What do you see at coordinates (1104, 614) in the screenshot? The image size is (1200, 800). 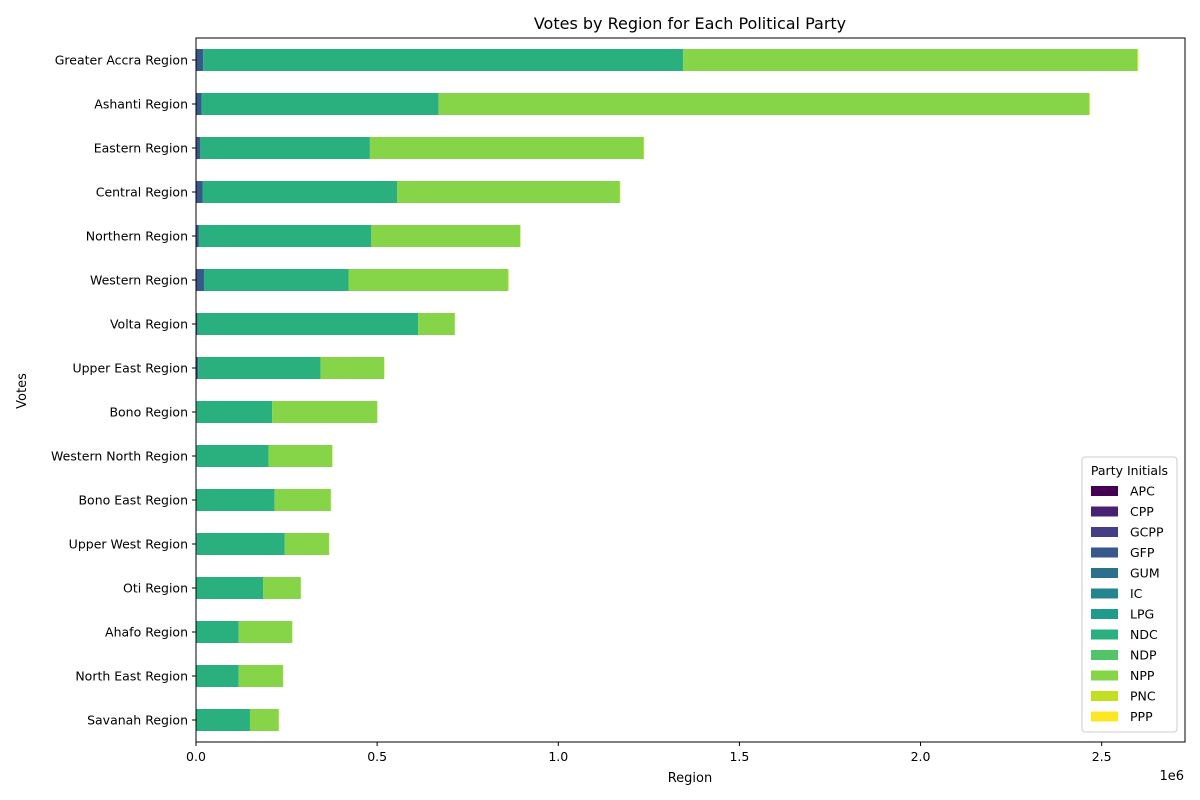 I see `legend-swatch-lpg` at bounding box center [1104, 614].